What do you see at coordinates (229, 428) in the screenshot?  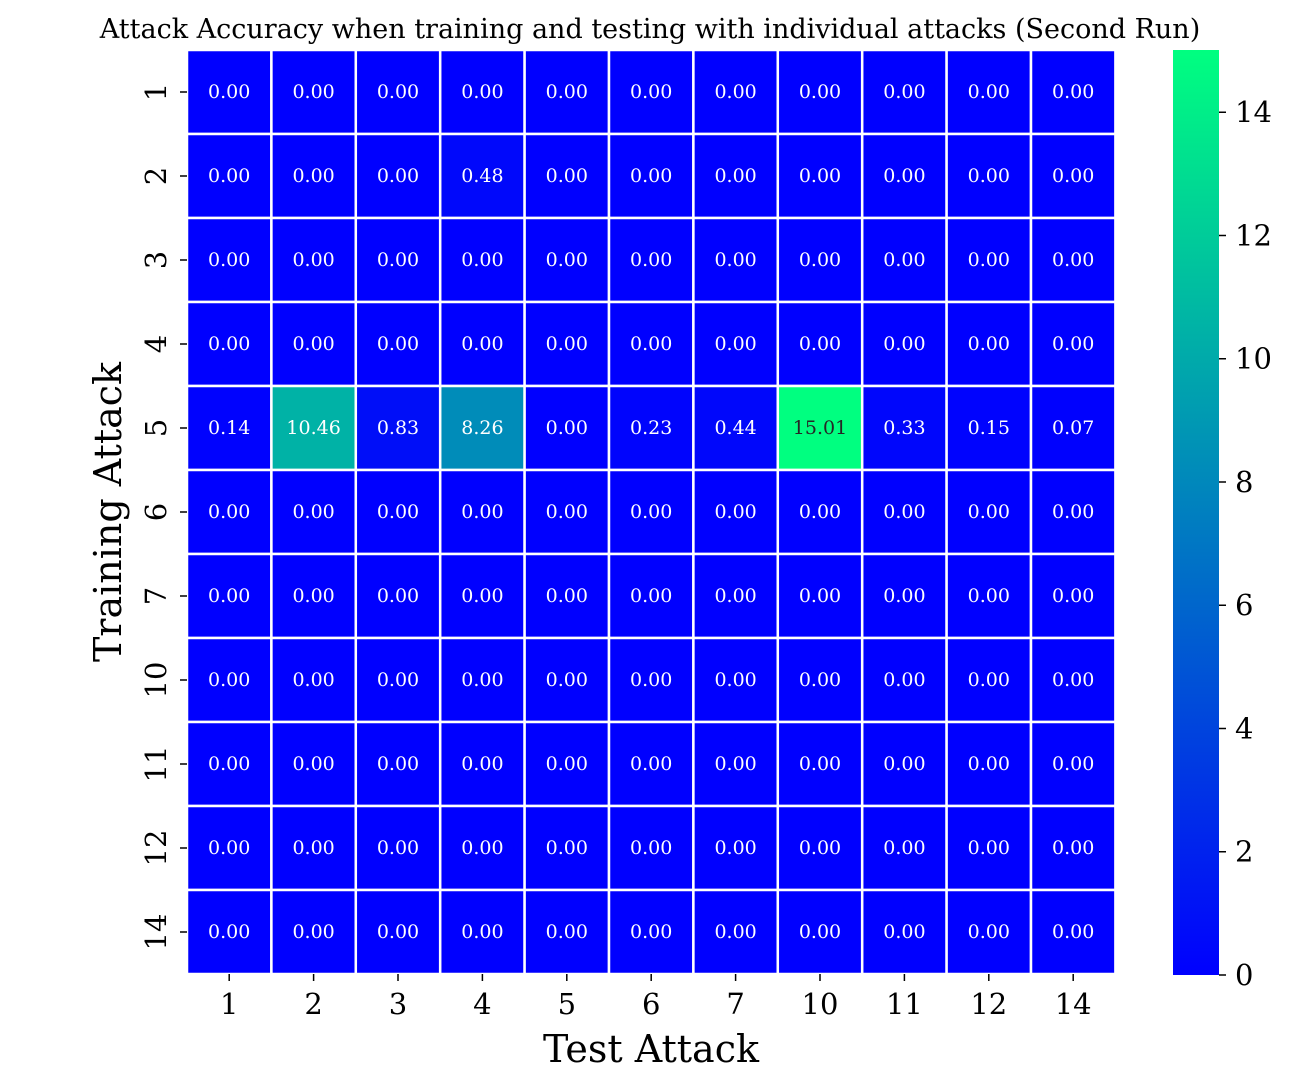 I see `cell-value-label: 0.14` at bounding box center [229, 428].